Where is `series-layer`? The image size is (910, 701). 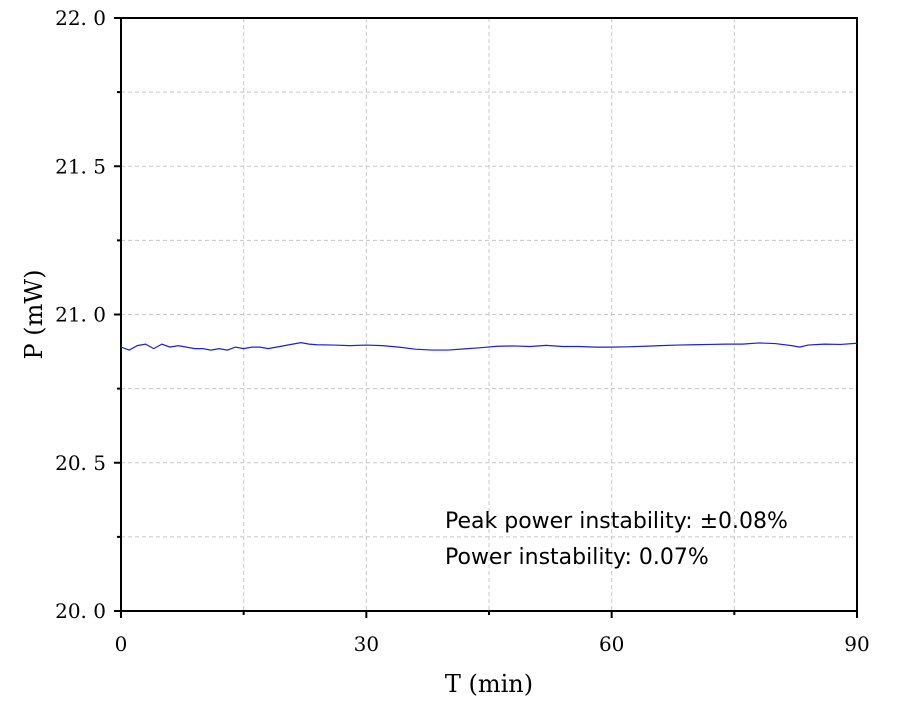
series-layer is located at coordinates (489, 346).